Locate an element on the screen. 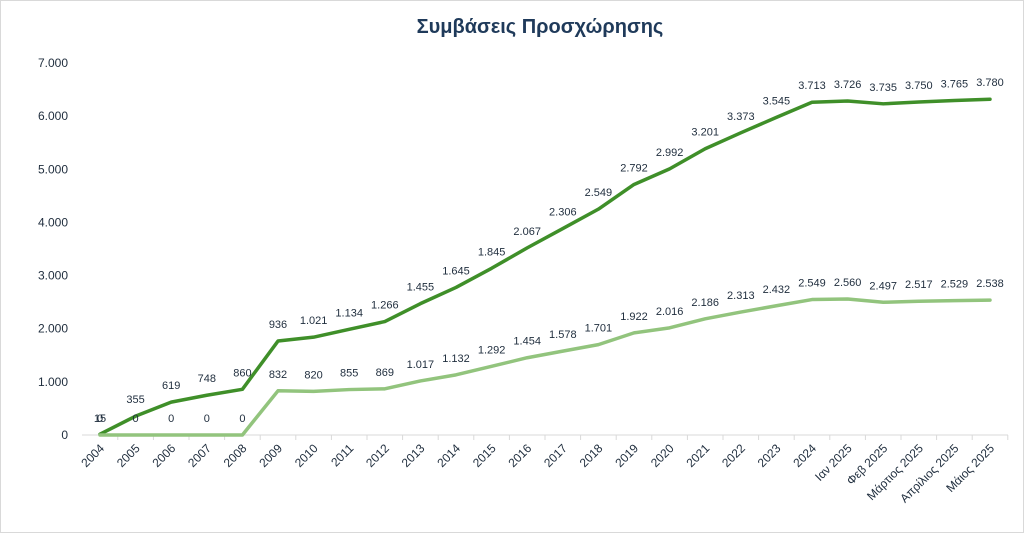 Image resolution: width=1024 pixels, height=533 pixels. y-tick-label: 7.000 is located at coordinates (53, 63).